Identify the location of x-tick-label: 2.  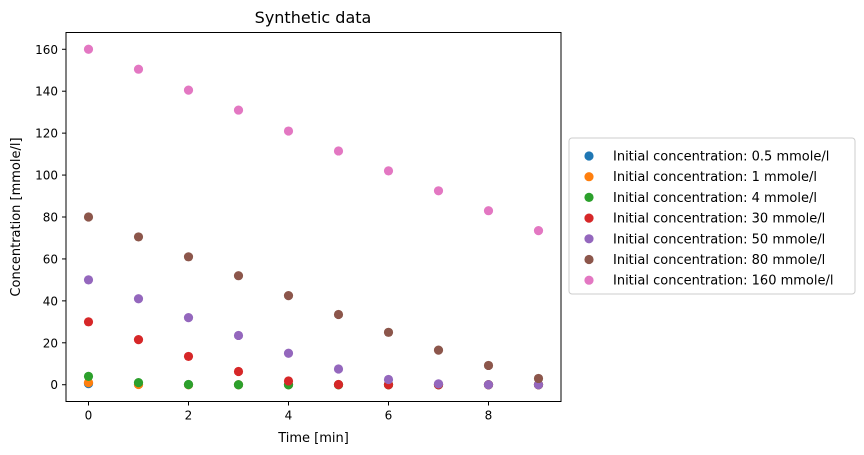
(189, 416).